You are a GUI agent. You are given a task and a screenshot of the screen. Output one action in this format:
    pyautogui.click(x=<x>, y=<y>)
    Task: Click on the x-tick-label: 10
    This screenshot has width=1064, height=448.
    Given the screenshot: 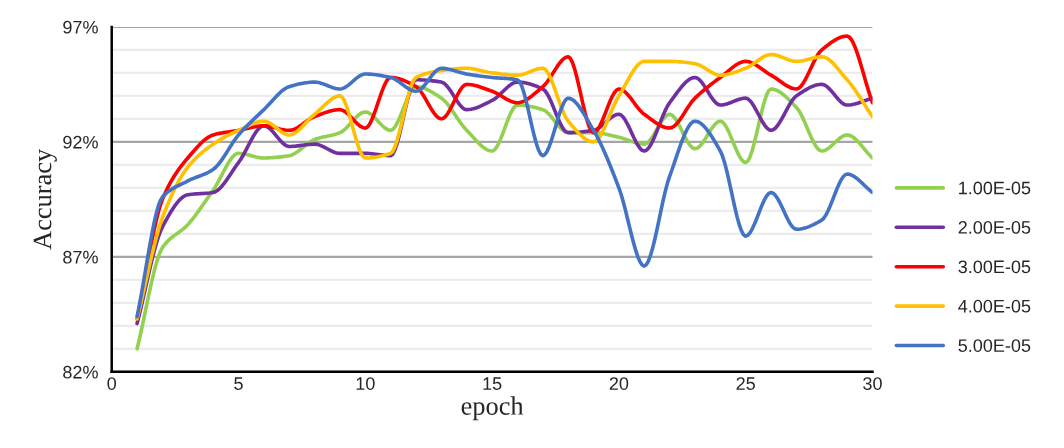 What is the action you would take?
    pyautogui.click(x=365, y=383)
    